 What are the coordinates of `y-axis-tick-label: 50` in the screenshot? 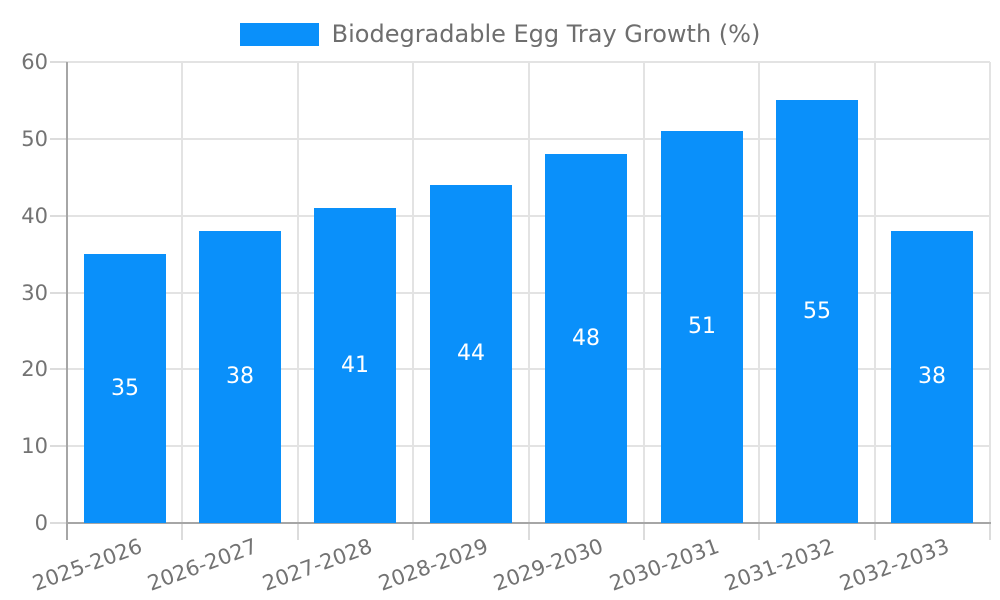 It's located at (34, 138).